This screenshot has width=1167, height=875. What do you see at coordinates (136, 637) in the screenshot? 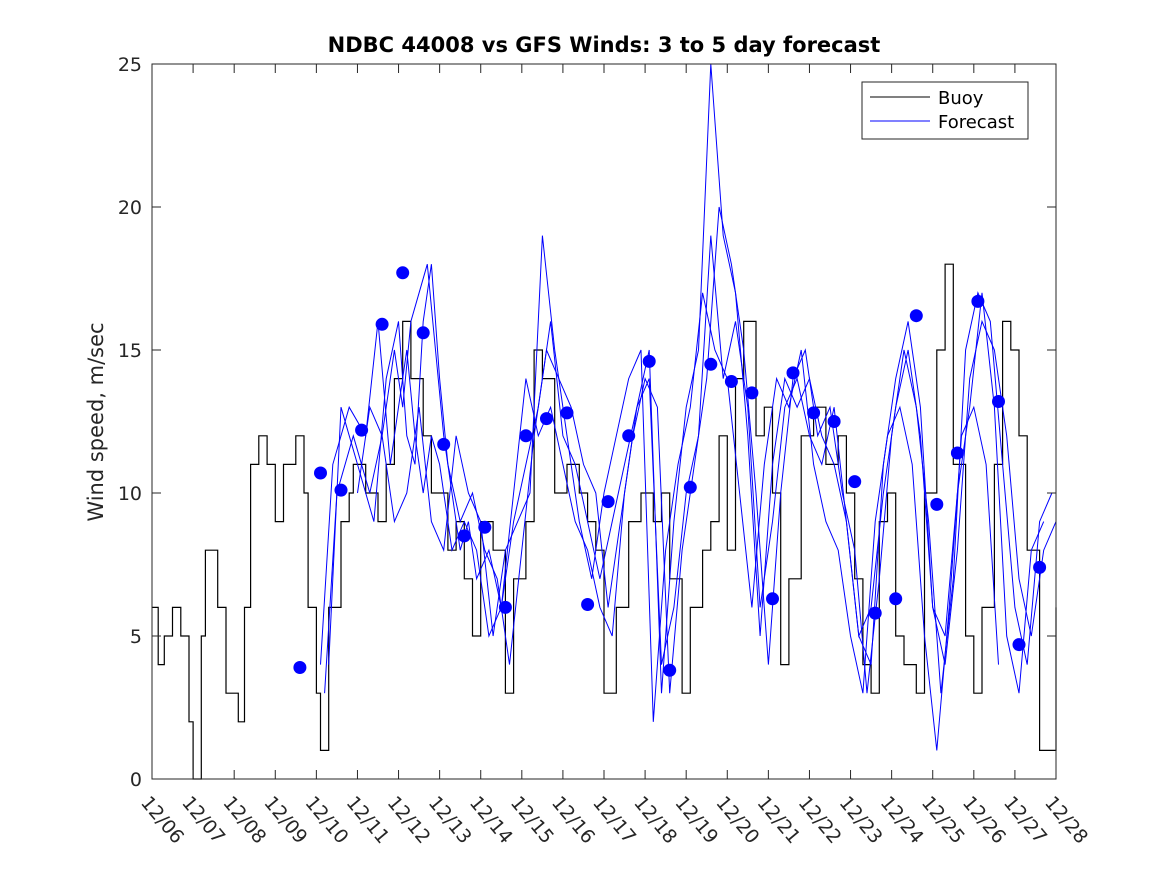
I see `y-tick-label: 5` at bounding box center [136, 637].